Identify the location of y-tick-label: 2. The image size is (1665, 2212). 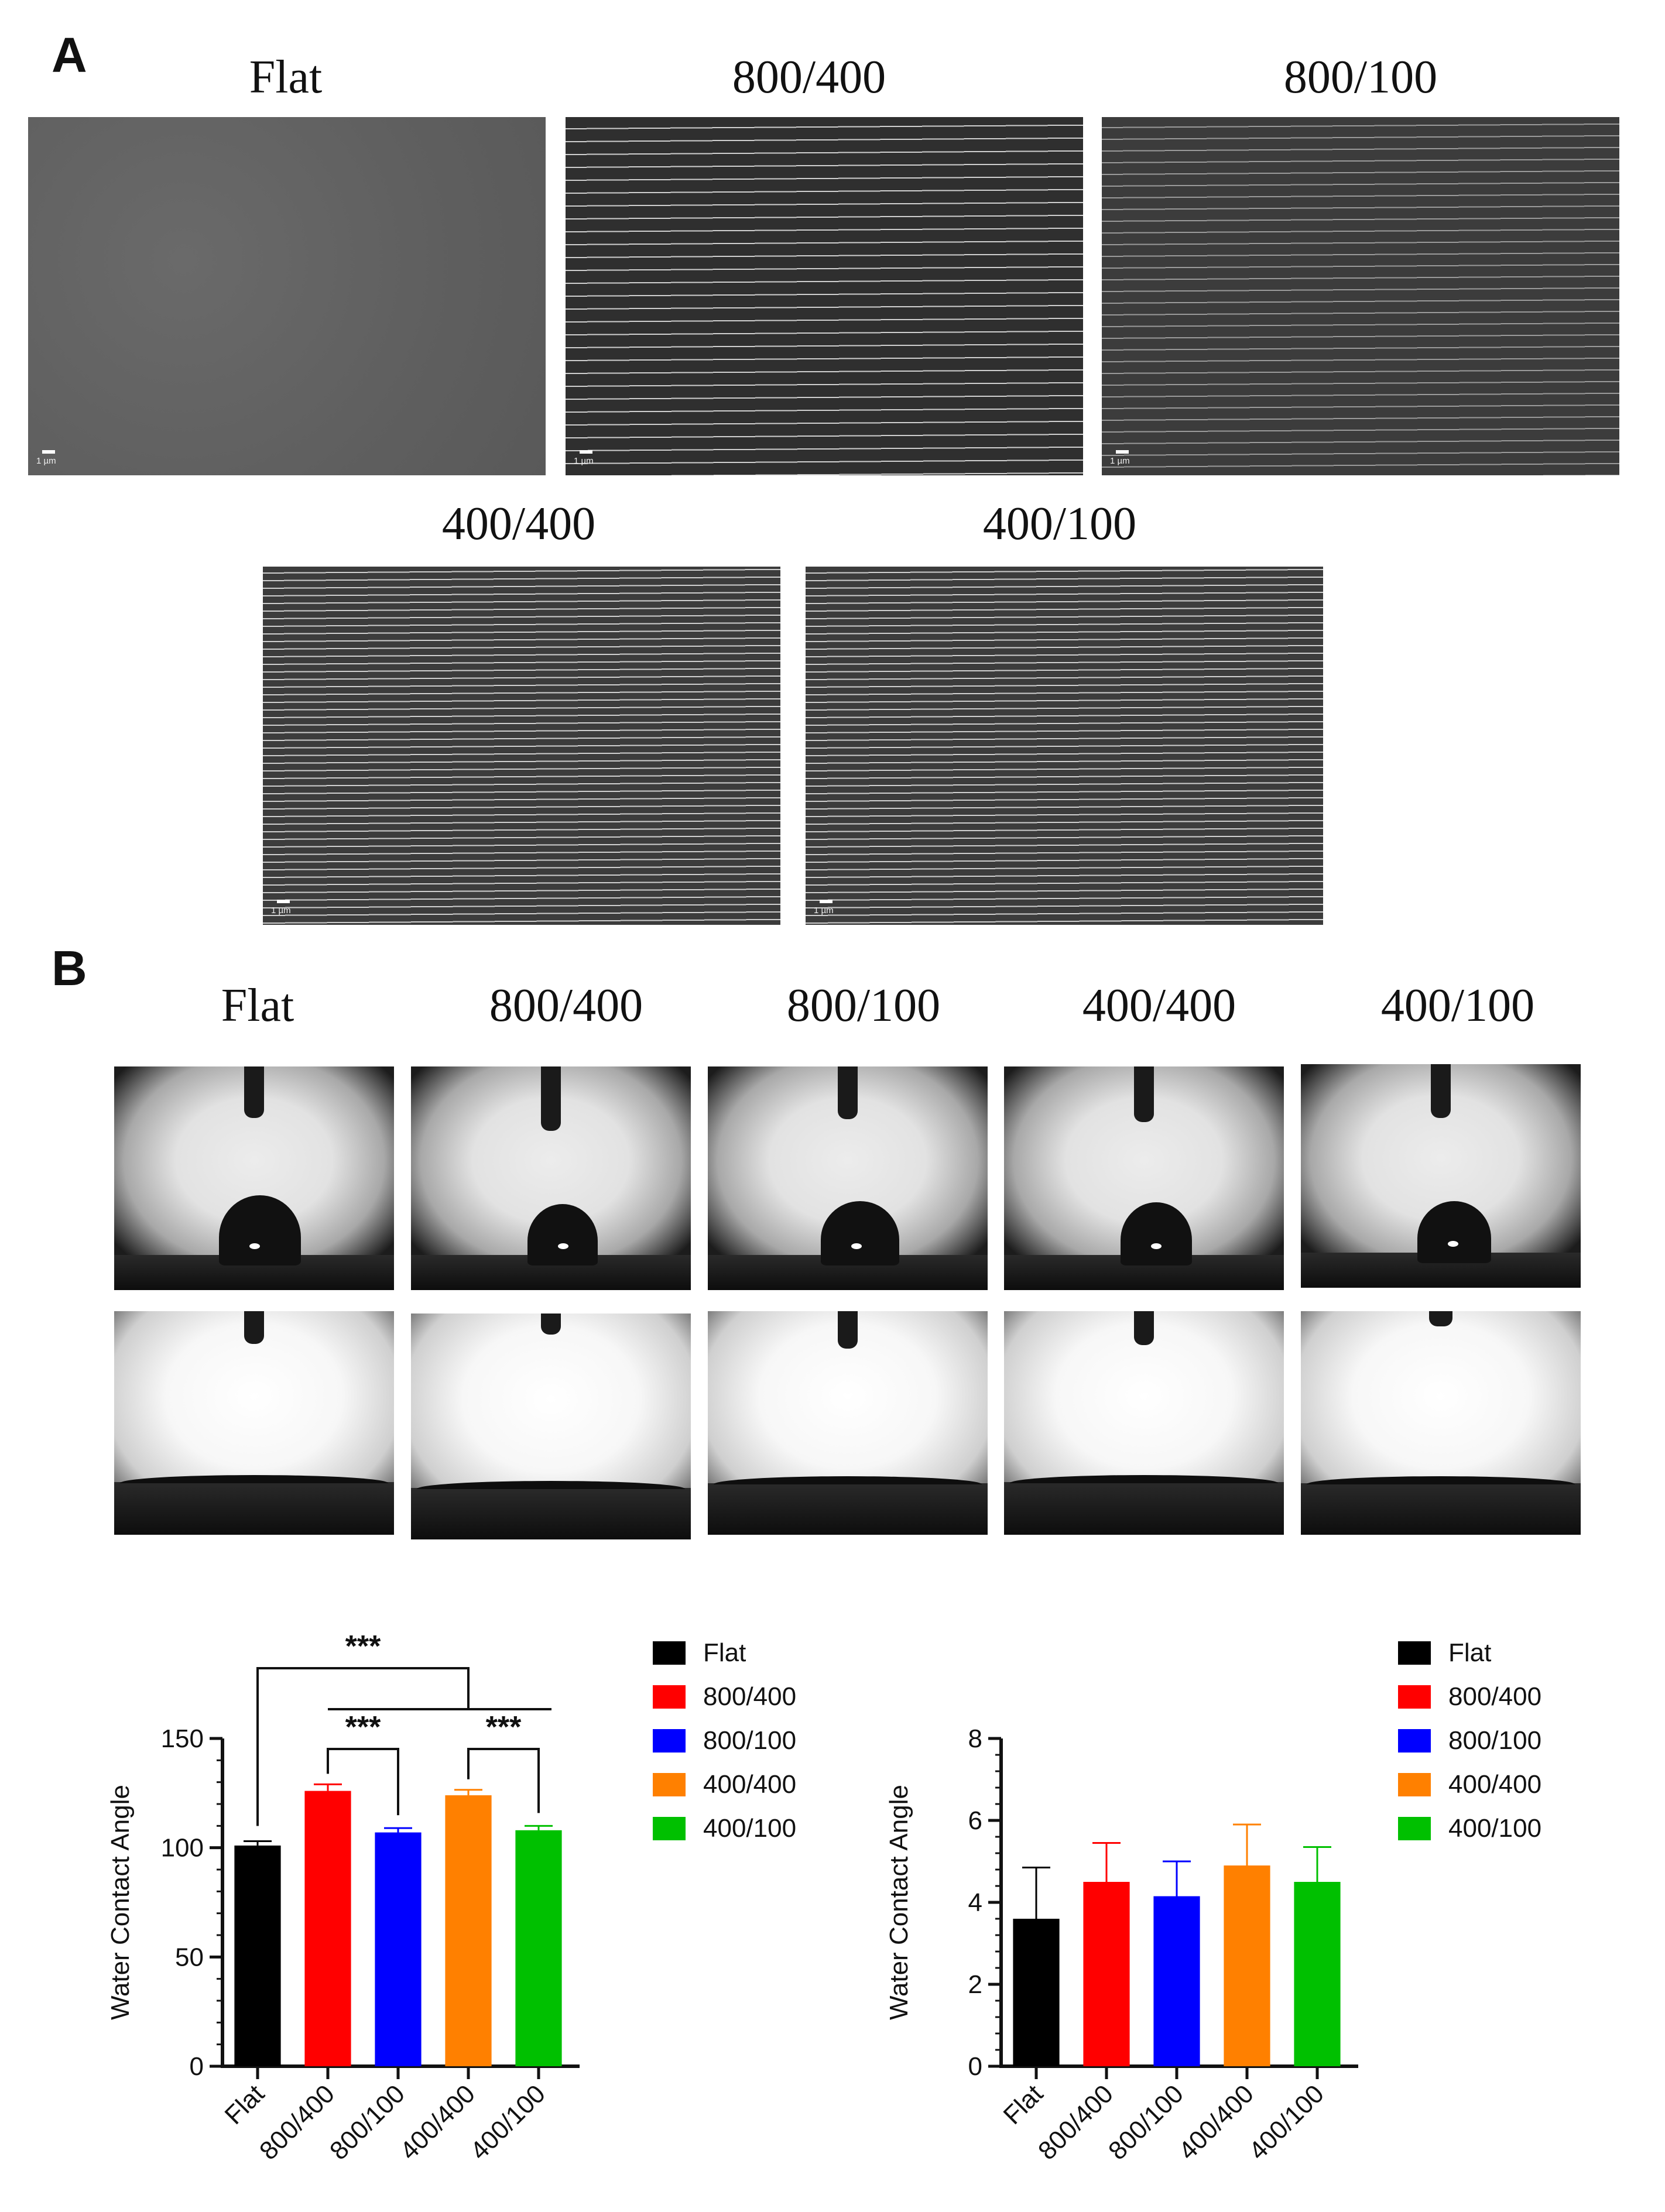
(975, 1984).